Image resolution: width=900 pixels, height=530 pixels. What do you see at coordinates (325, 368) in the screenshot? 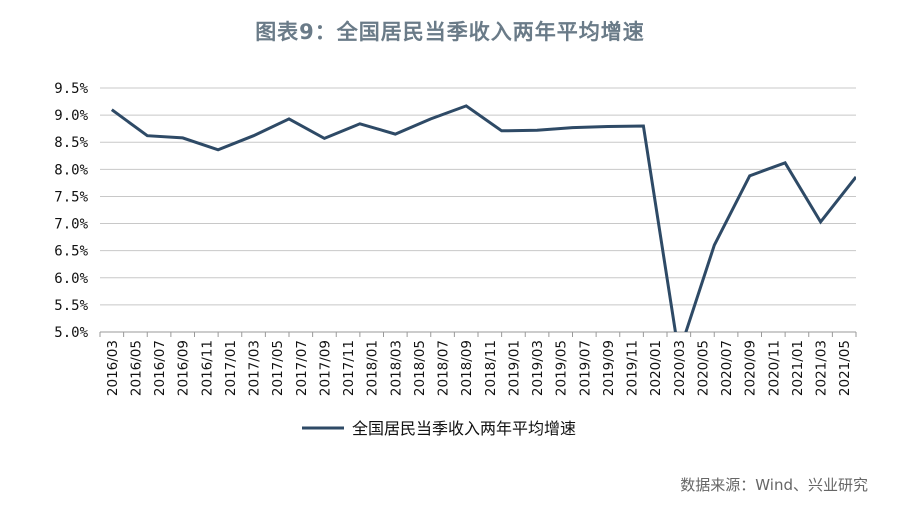
I see `x-tick-label: 2017/09` at bounding box center [325, 368].